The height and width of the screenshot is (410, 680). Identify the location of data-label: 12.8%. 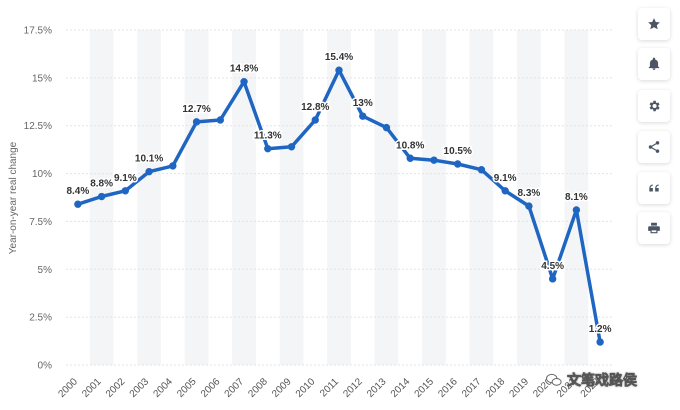
(315, 107).